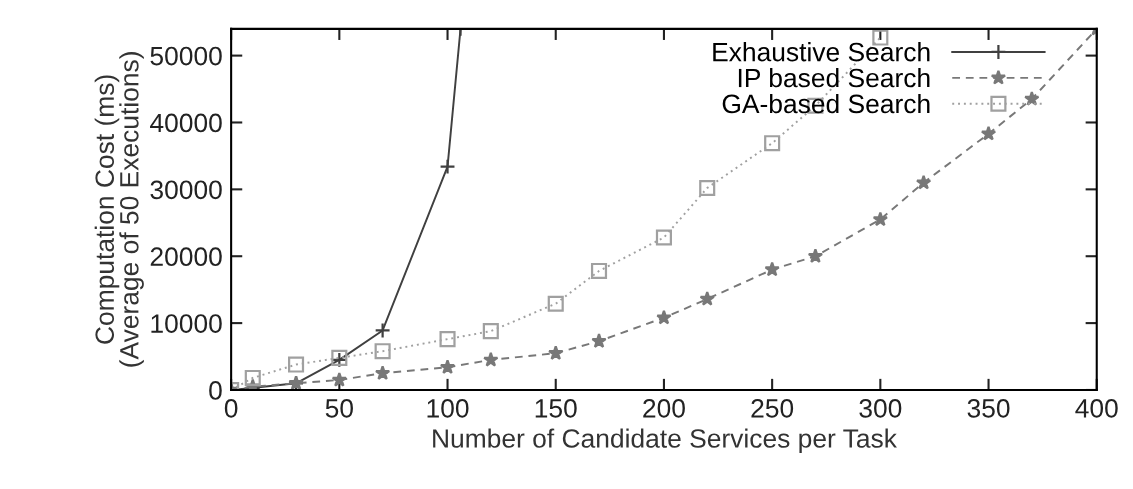 The height and width of the screenshot is (489, 1133). I want to click on y-tick-label: 30000, so click(186, 190).